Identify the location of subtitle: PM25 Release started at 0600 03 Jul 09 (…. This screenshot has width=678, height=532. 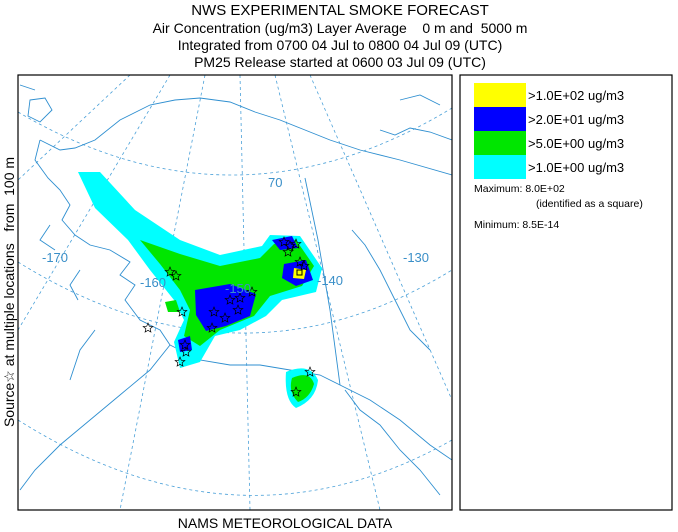
(340, 62).